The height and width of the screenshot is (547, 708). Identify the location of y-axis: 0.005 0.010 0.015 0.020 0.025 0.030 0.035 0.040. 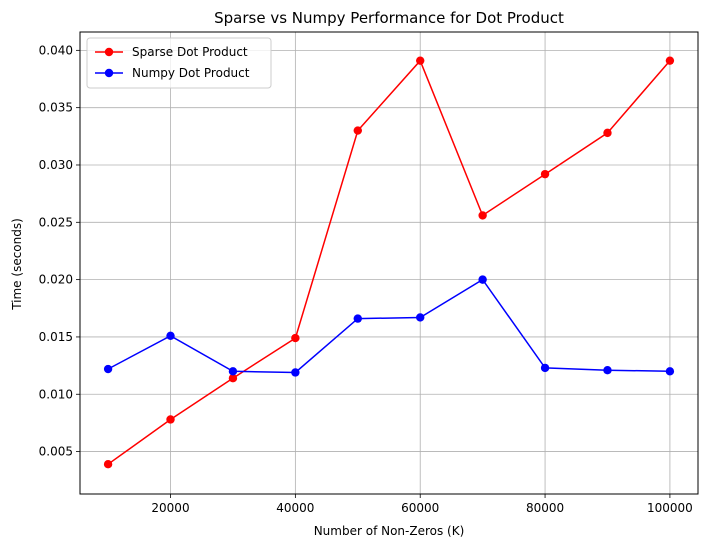
(59, 251).